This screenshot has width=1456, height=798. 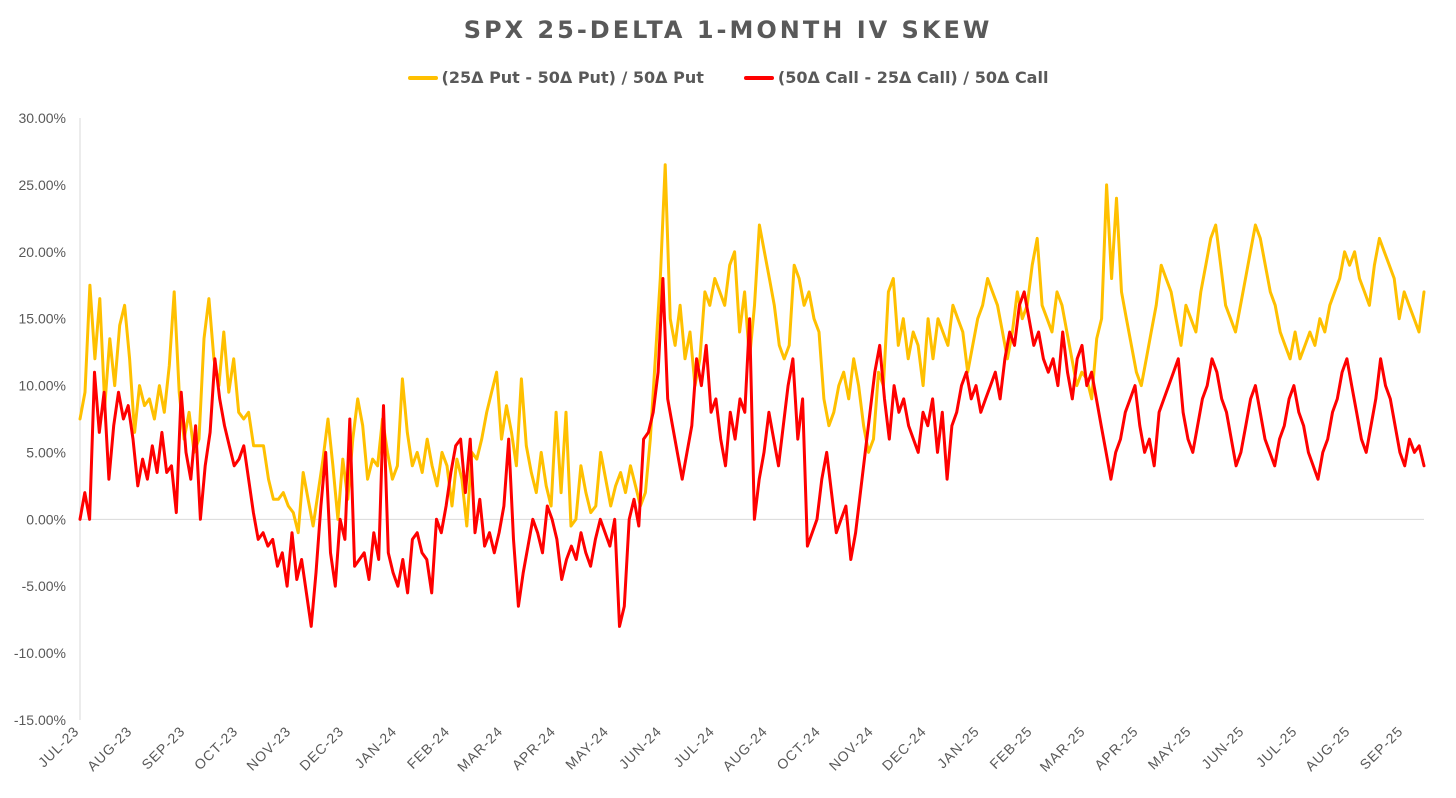 What do you see at coordinates (798, 748) in the screenshot?
I see `x-tick-label: OCT-24` at bounding box center [798, 748].